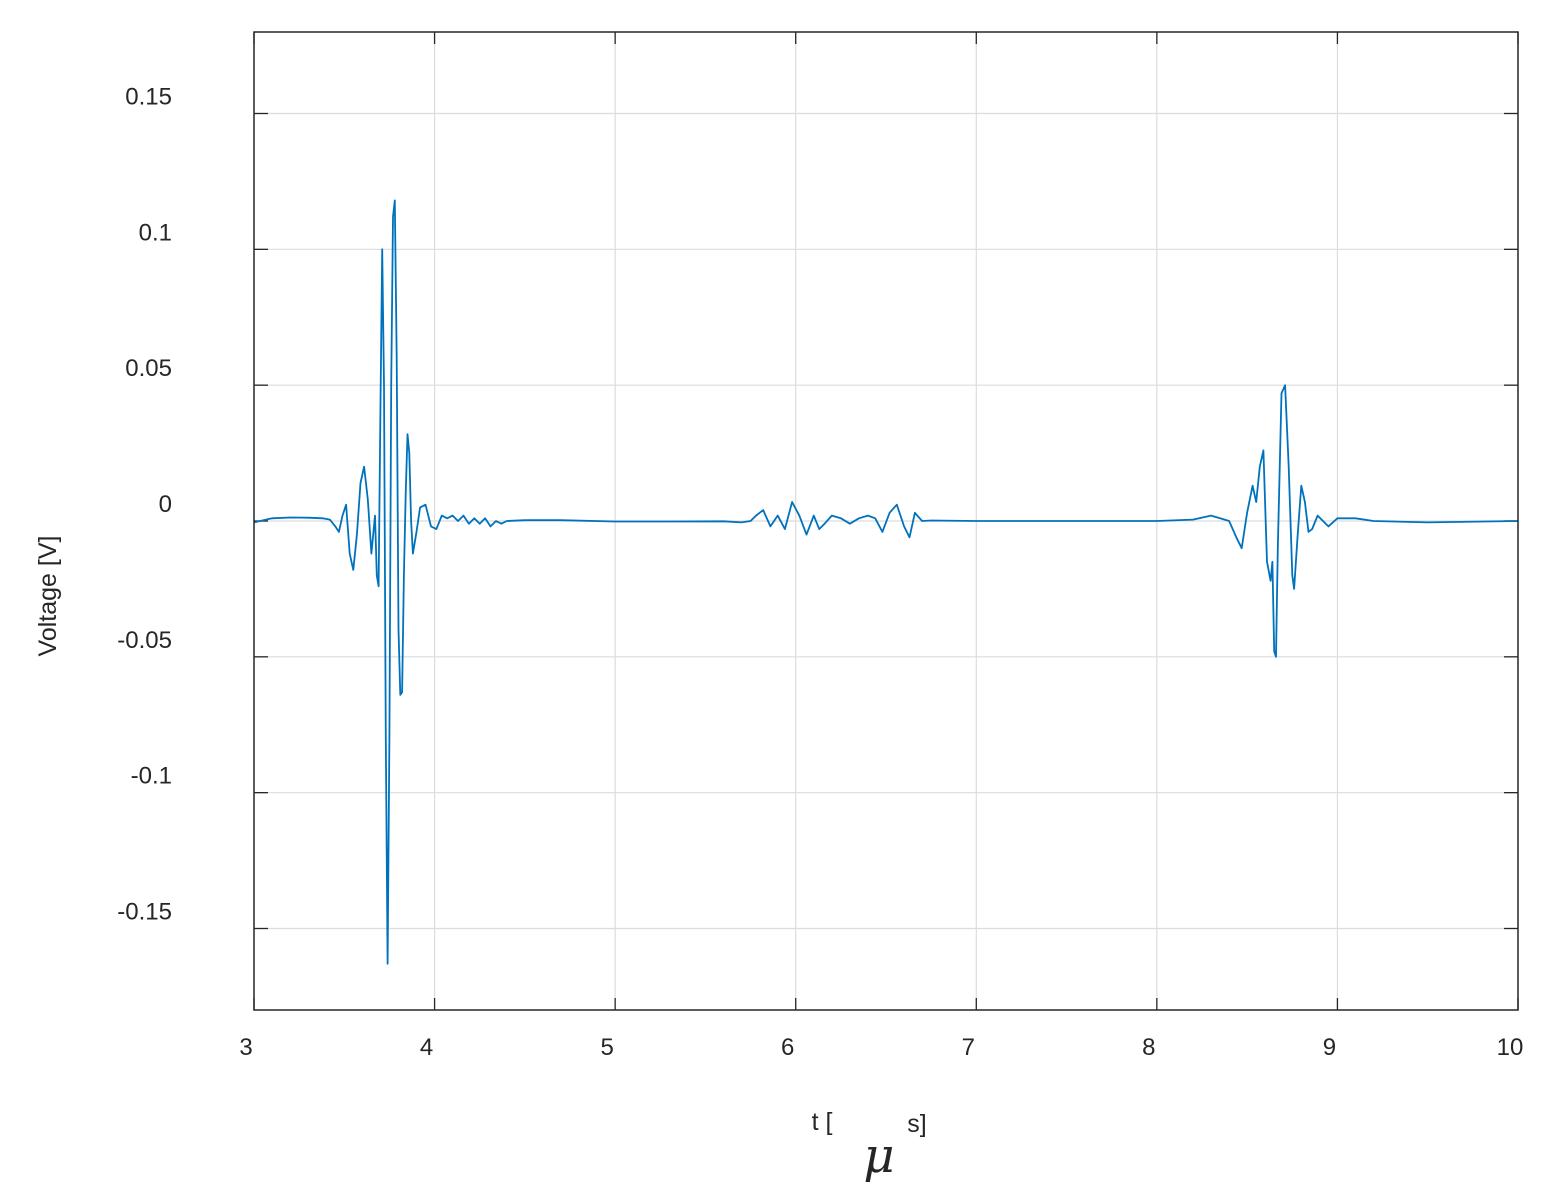  I want to click on x-axis-label-mu: μ, so click(878, 1156).